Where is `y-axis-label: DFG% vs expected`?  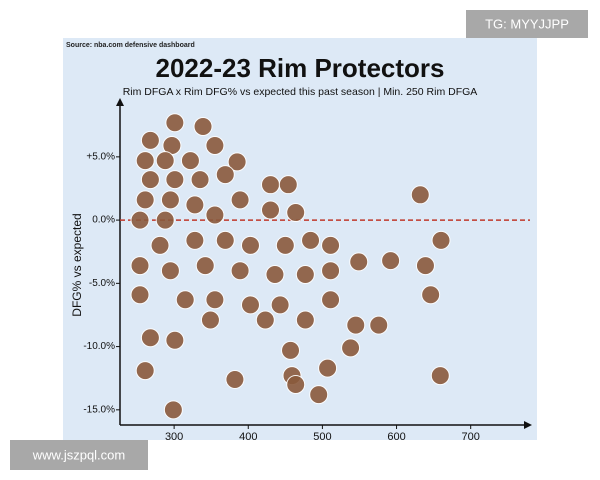 y-axis-label: DFG% vs expected is located at coordinates (77, 264).